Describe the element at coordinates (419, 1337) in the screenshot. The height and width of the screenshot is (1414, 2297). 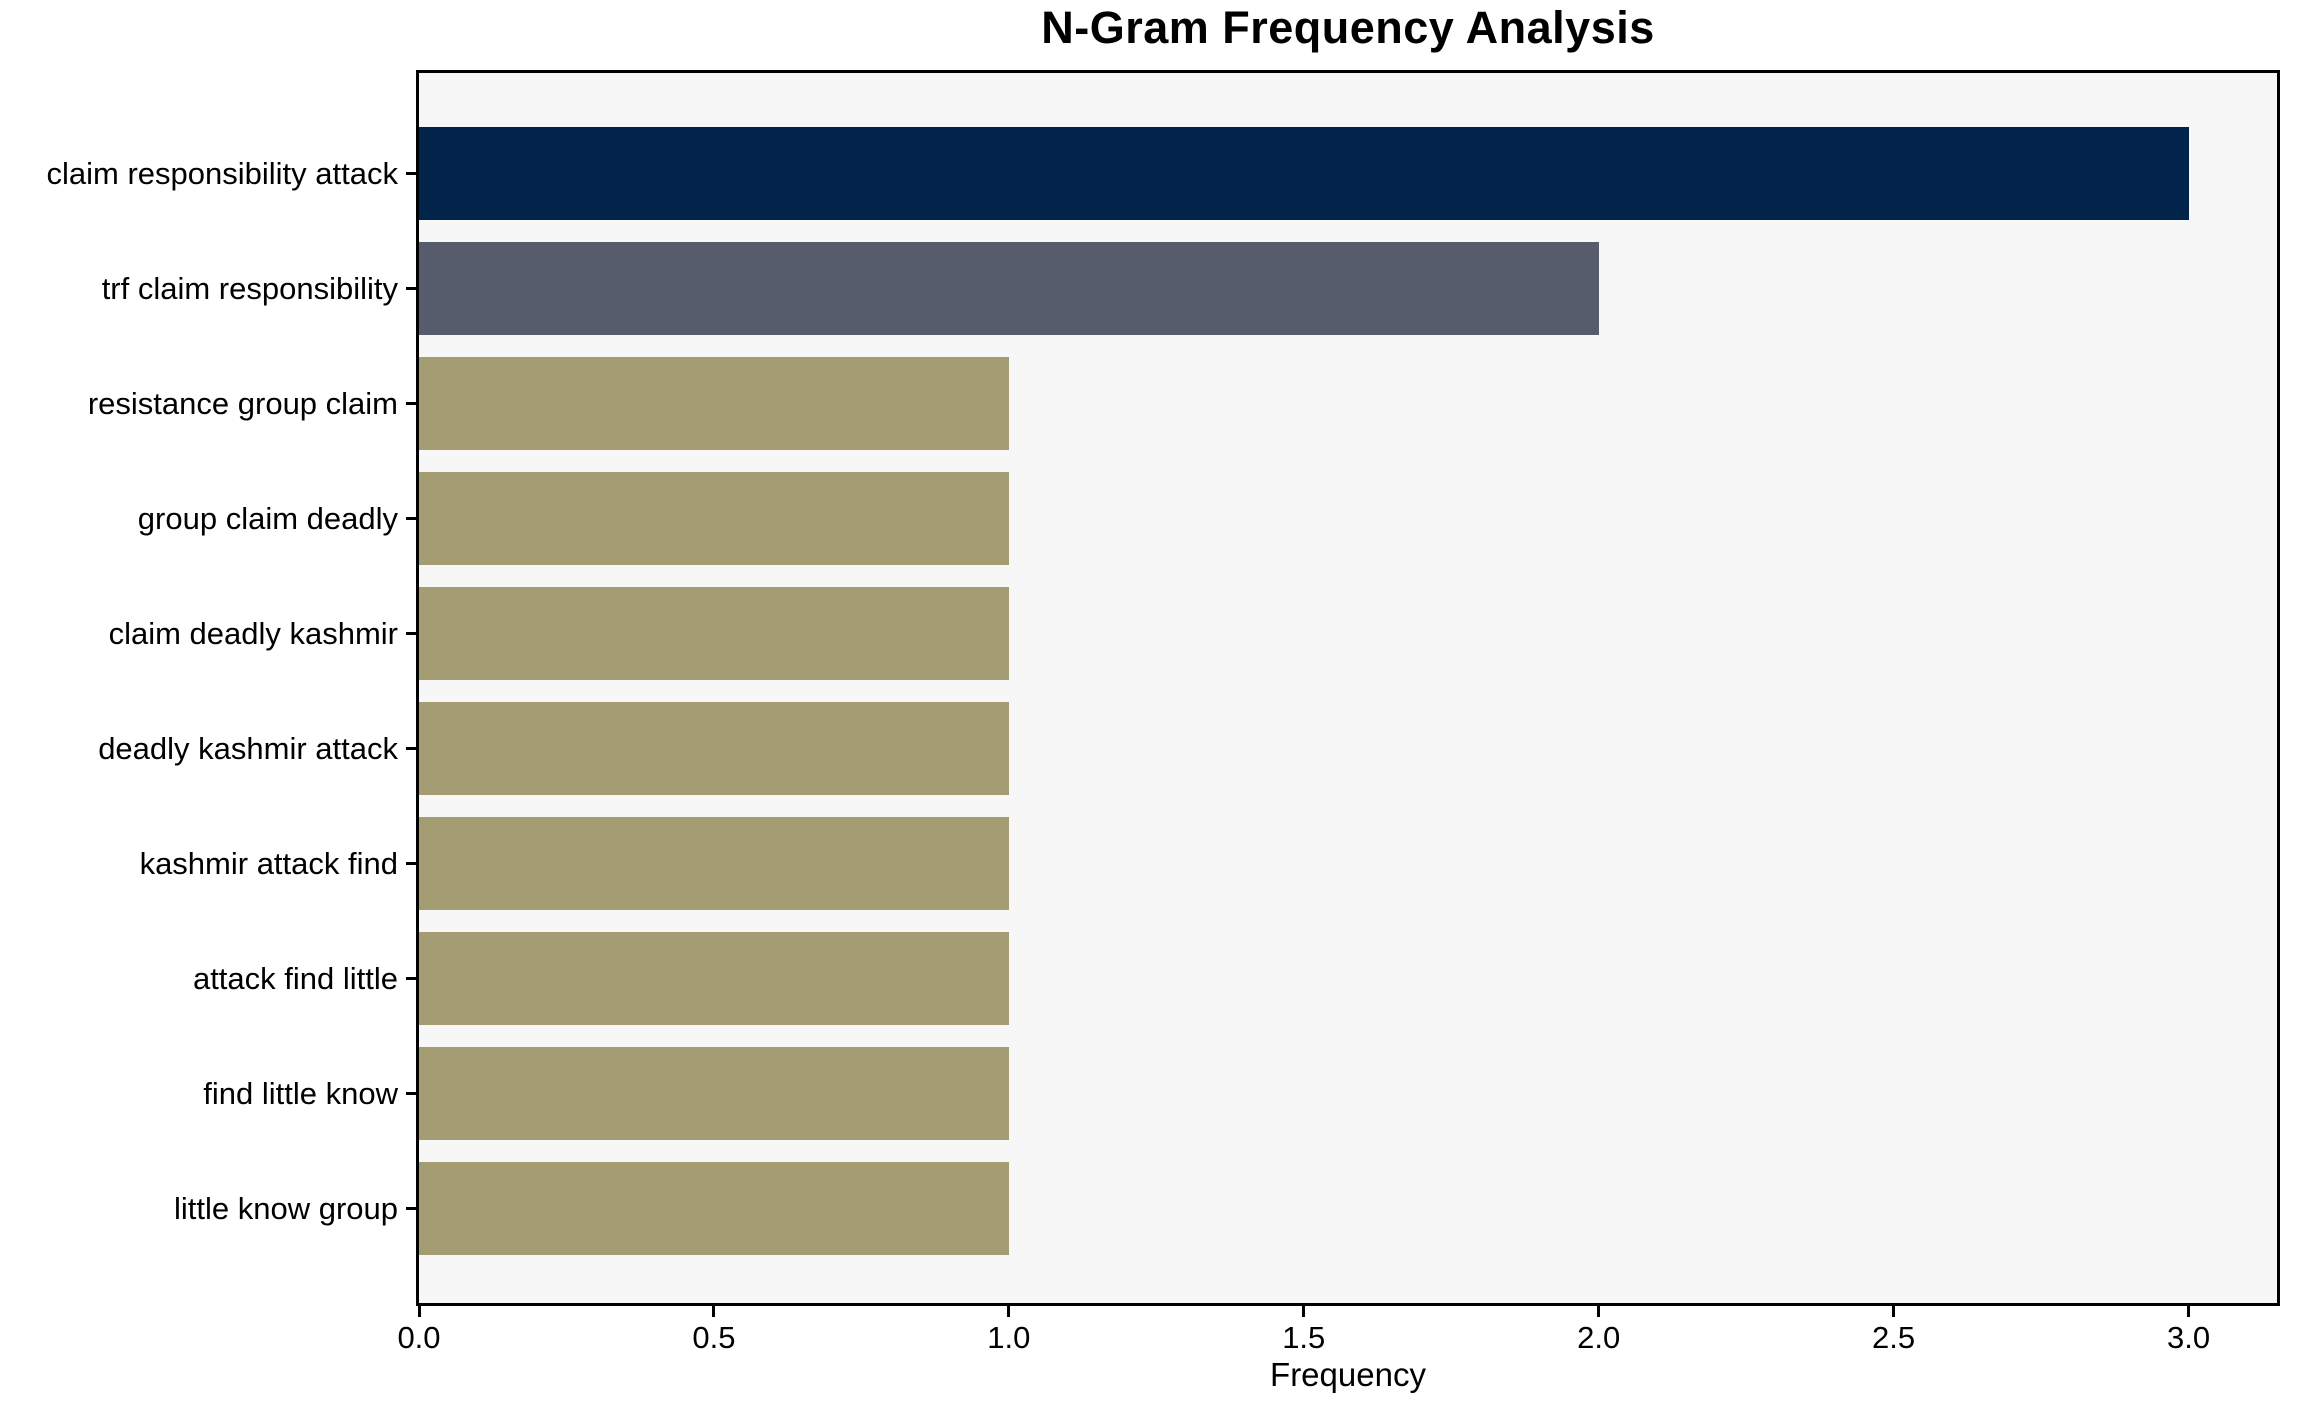
I see `x-tick-label: 0.0` at that location.